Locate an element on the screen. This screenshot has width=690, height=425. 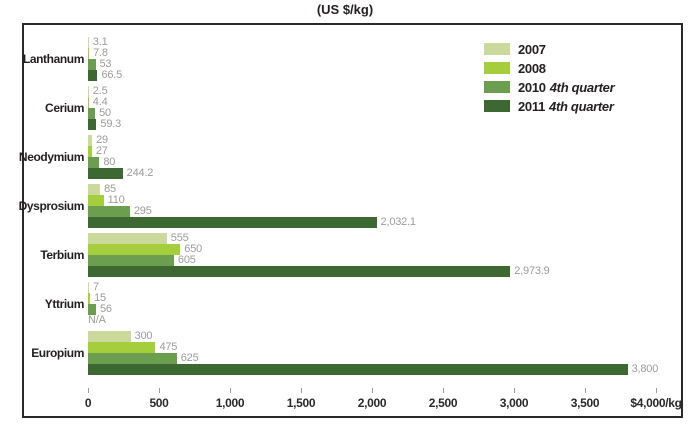
x-axis-tick-label: $4,000/kg is located at coordinates (656, 403).